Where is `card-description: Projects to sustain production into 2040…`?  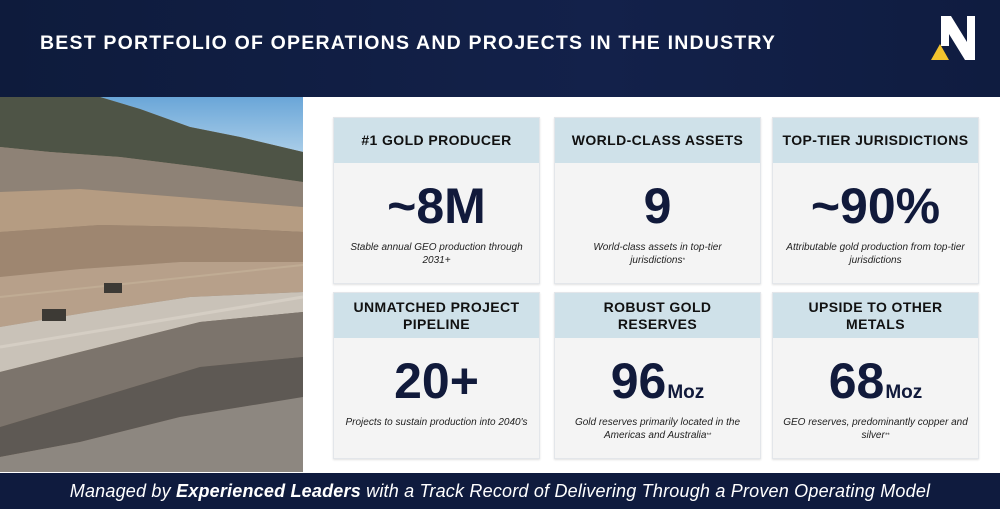 card-description: Projects to sustain production into 2040… is located at coordinates (436, 422).